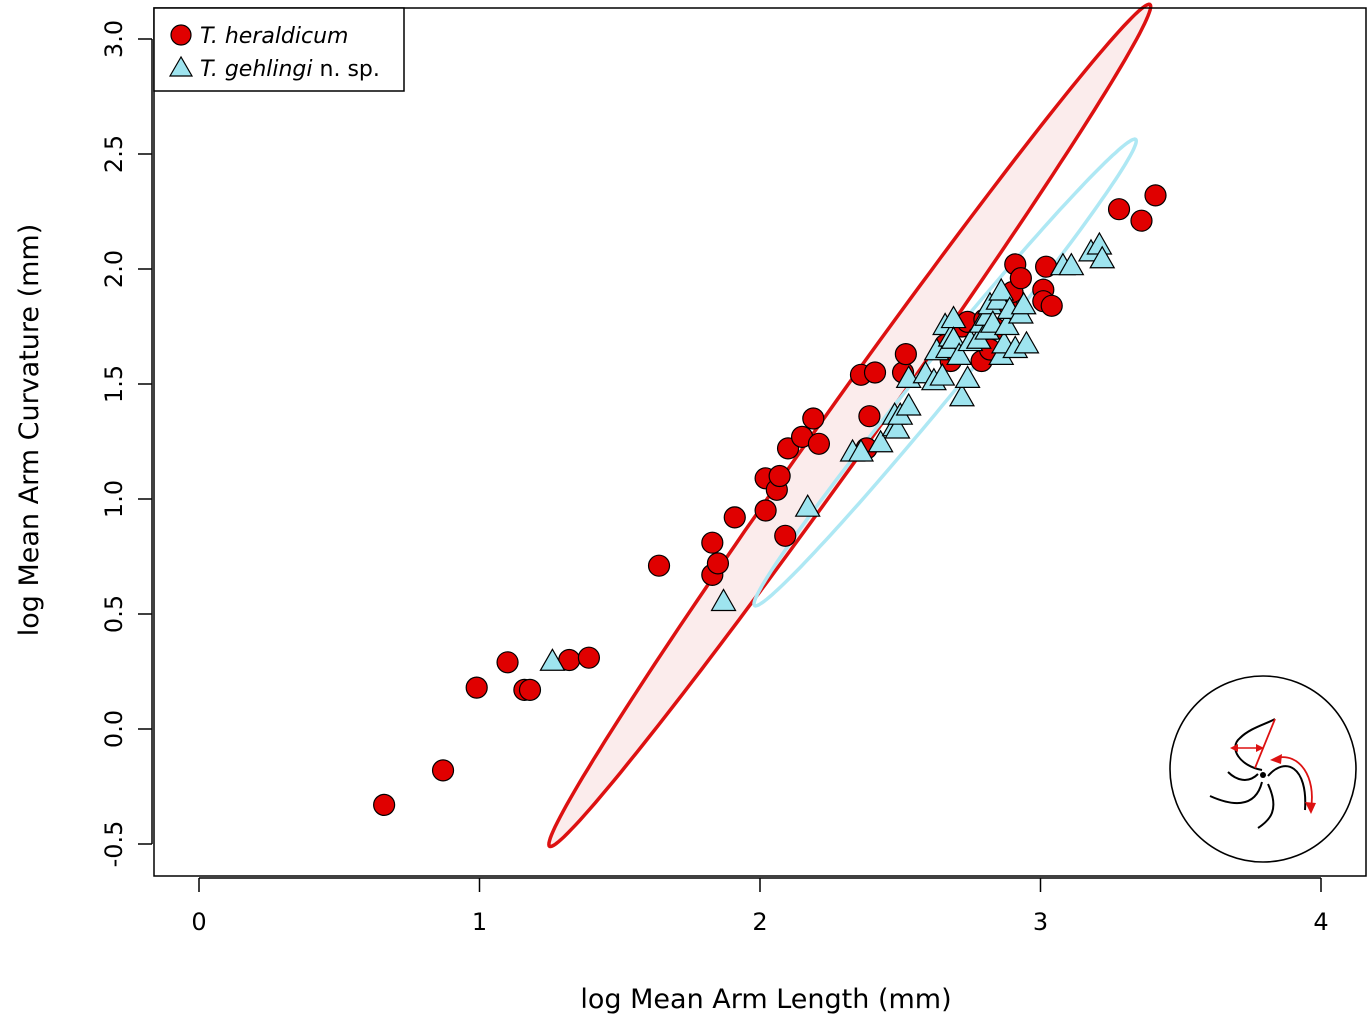 This screenshot has width=1371, height=1020. What do you see at coordinates (1287, 788) in the screenshot?
I see `inset-arm-right` at bounding box center [1287, 788].